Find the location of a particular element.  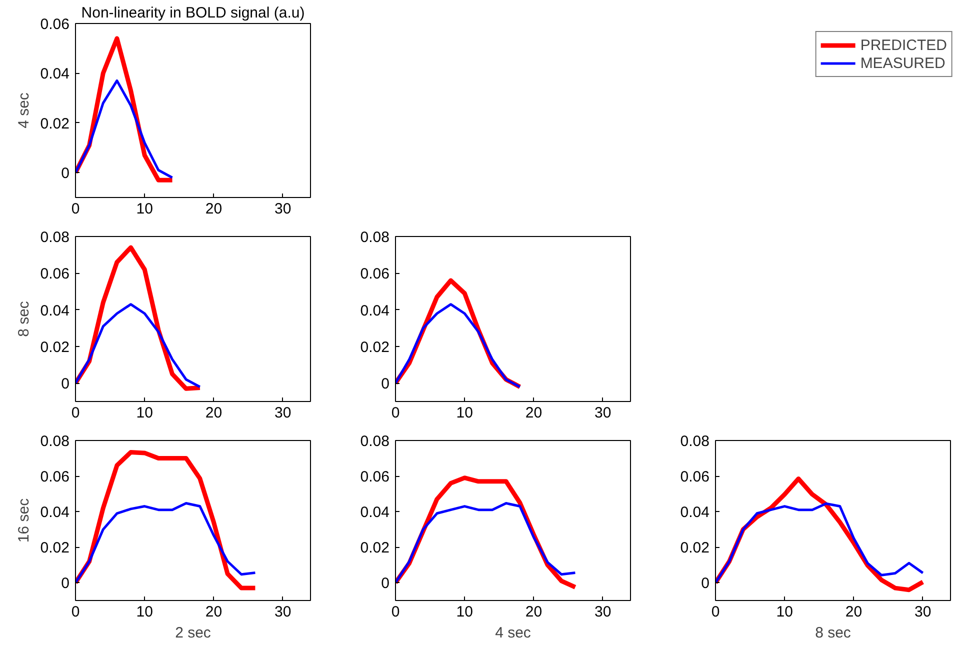

x-axis-title: 2 sec is located at coordinates (193, 633).